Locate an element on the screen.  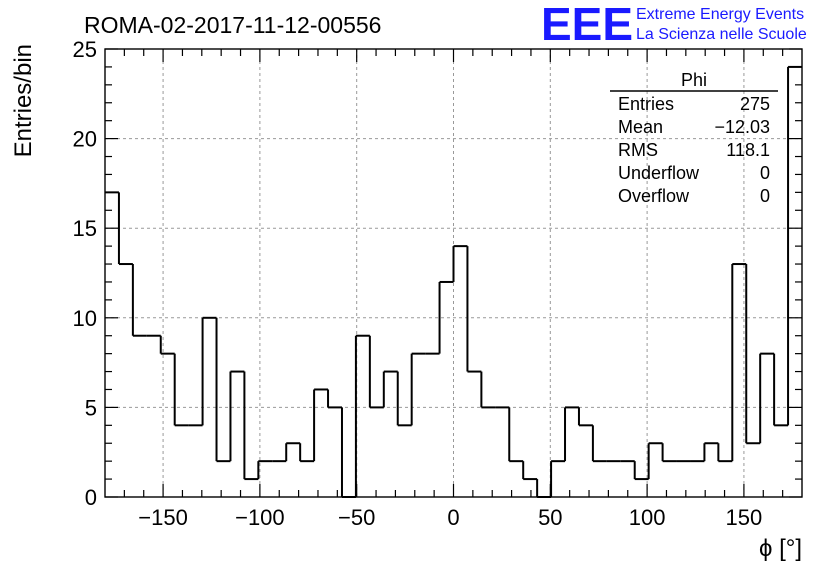
stats-row-value: −12.03 is located at coordinates (742, 127).